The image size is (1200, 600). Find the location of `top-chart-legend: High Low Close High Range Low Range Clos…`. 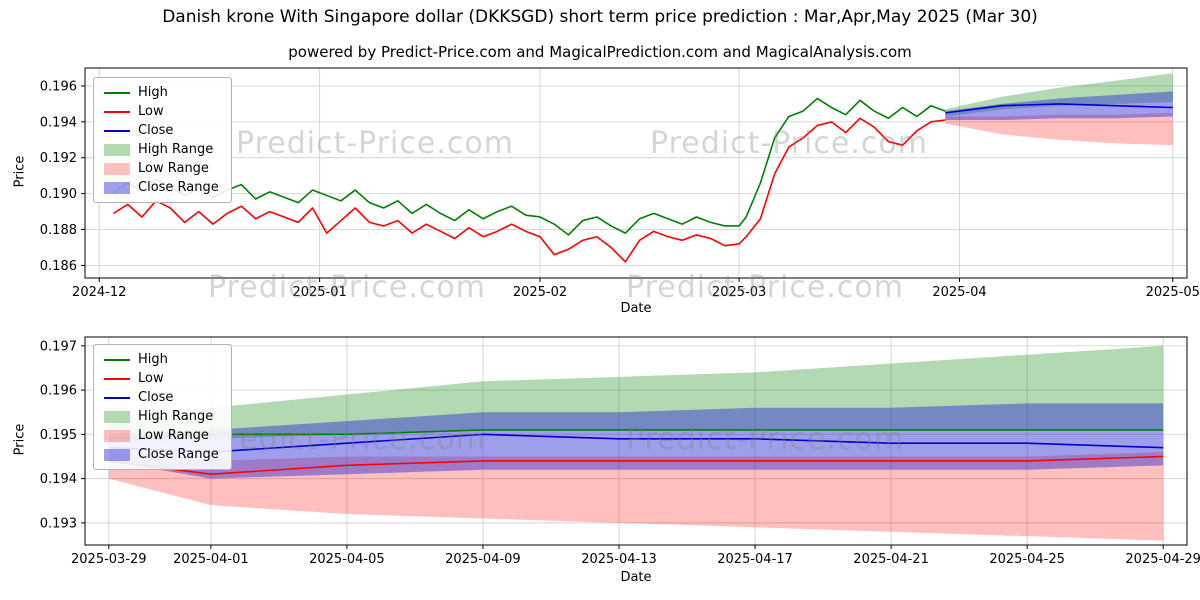

top-chart-legend: High Low Close High Range Low Range Clos… is located at coordinates (162, 140).